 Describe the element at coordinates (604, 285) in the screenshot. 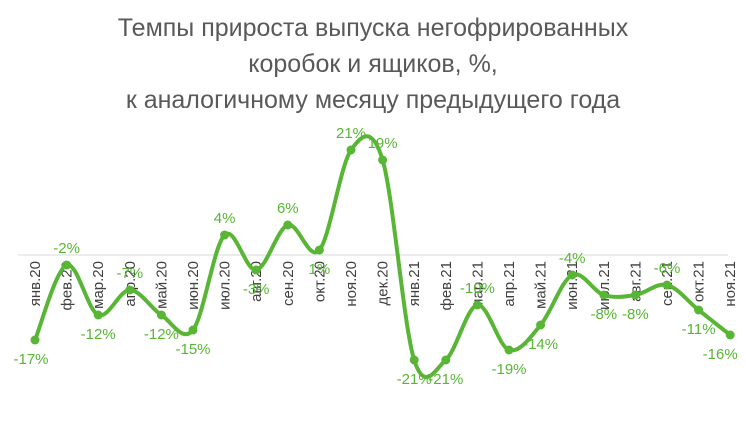

I see `x-tick-label: июл.21` at that location.